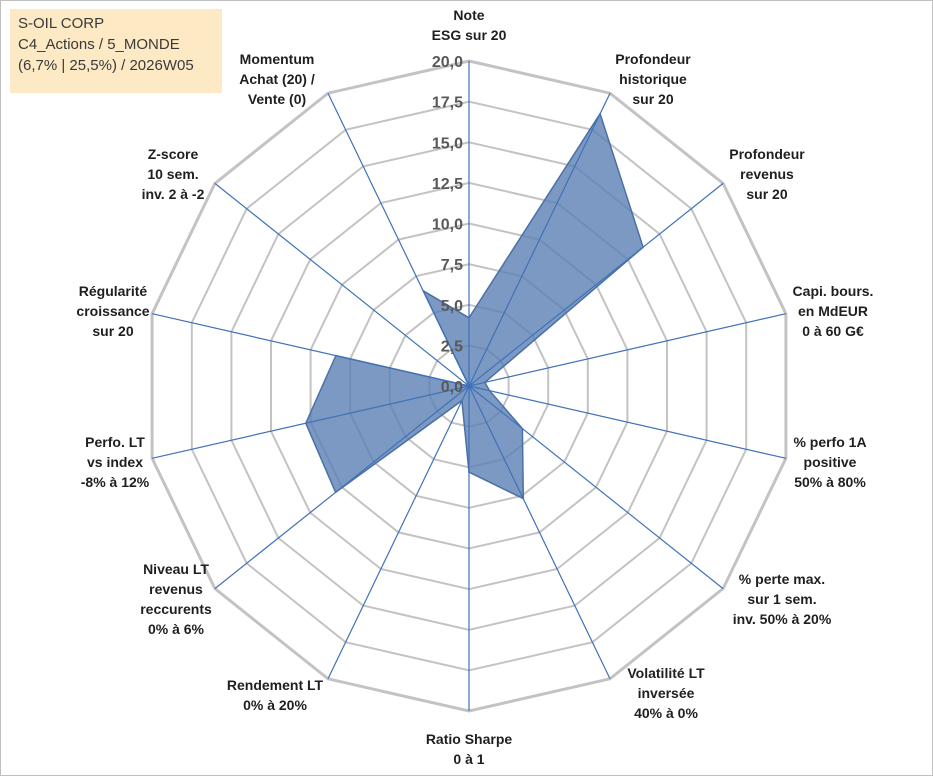 The width and height of the screenshot is (933, 776). Describe the element at coordinates (447, 184) in the screenshot. I see `tick-label: 12,5` at that location.